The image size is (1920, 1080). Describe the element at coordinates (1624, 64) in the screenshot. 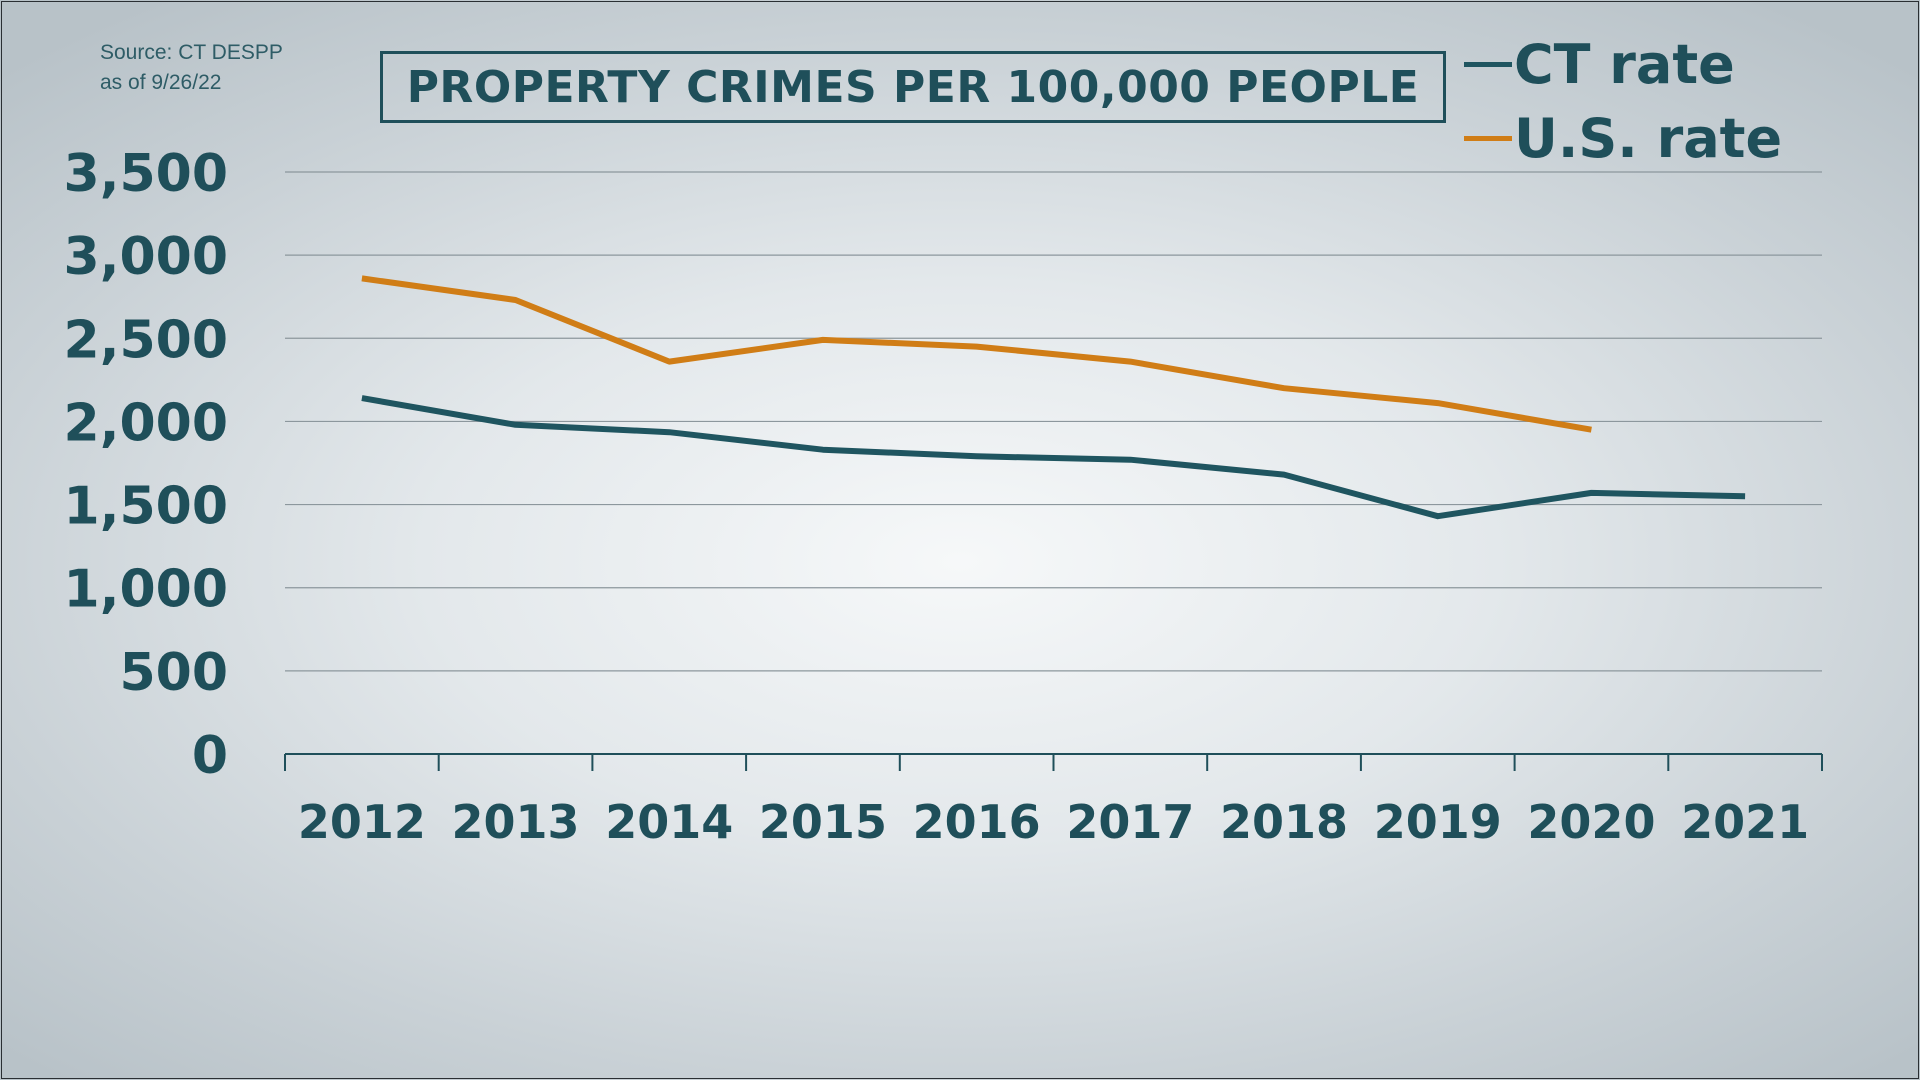

I see `legend-label-ct: CT rate` at that location.